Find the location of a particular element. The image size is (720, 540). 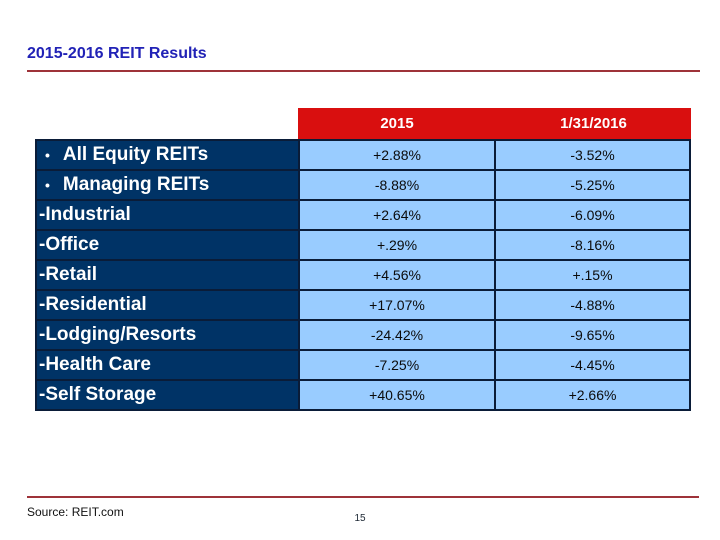

column-header-2015: 2015 is located at coordinates (397, 123).